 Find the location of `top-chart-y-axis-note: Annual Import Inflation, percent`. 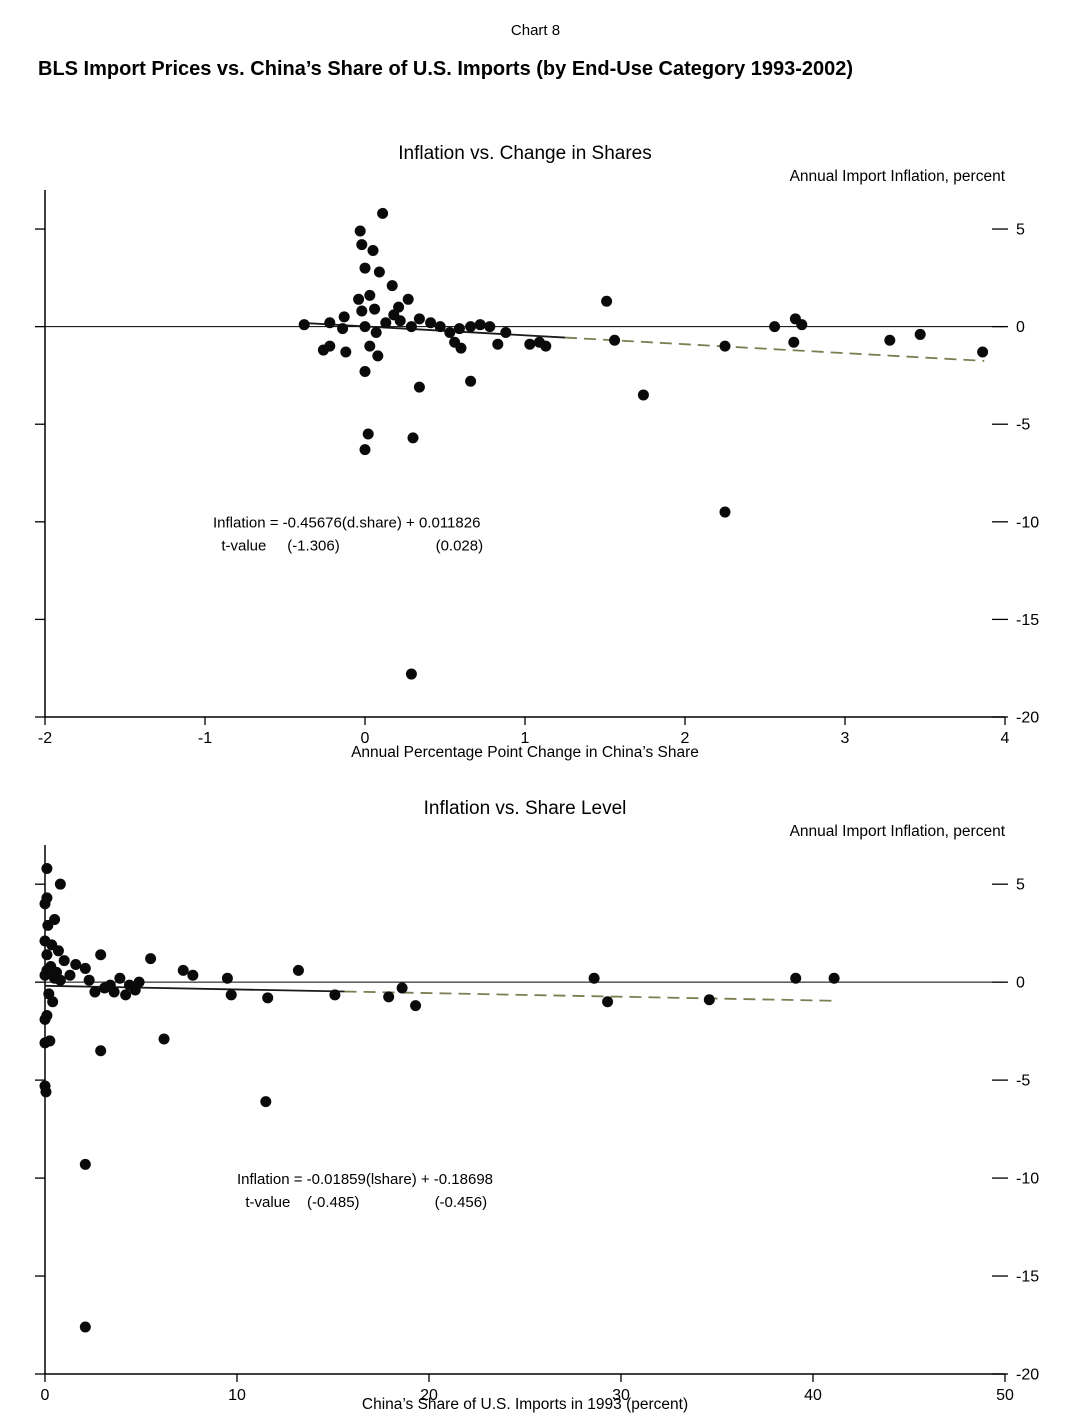

top-chart-y-axis-note: Annual Import Inflation, percent is located at coordinates (897, 176).